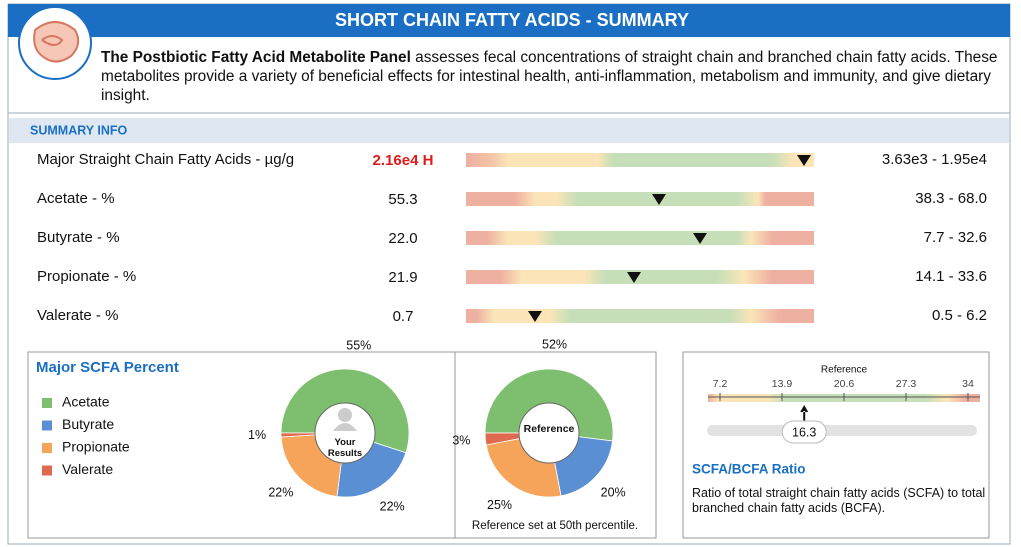 The height and width of the screenshot is (547, 1021). What do you see at coordinates (555, 526) in the screenshot?
I see `reference-note: Reference set at 50th percentile.` at bounding box center [555, 526].